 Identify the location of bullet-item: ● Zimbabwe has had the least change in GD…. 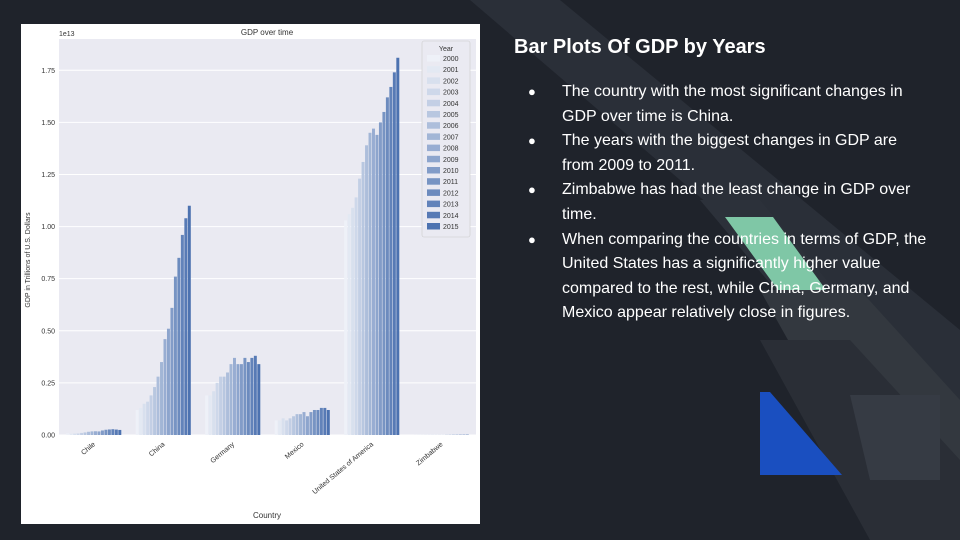
(728, 202).